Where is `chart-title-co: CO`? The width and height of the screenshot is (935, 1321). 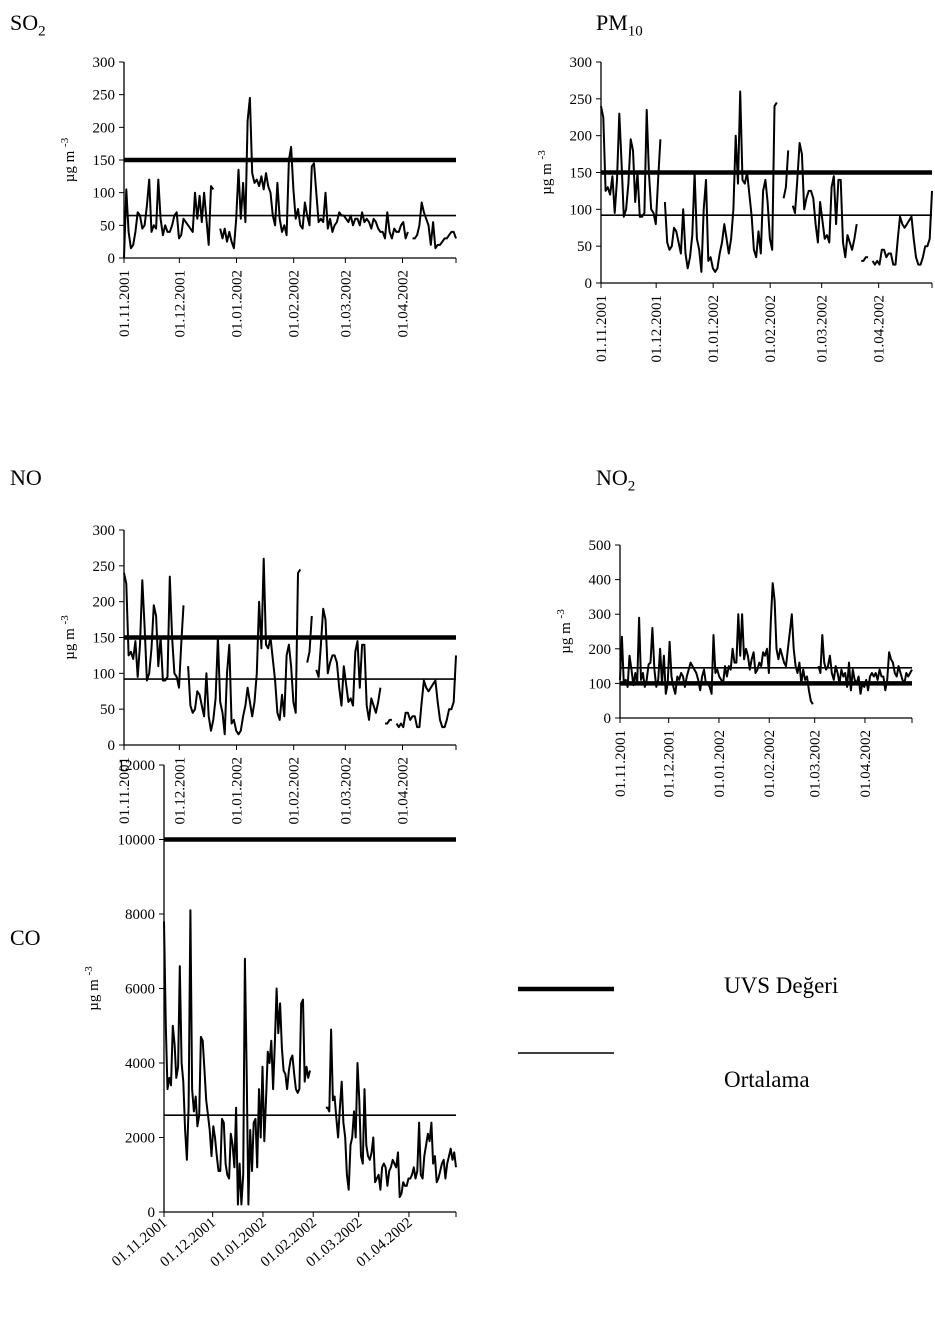 chart-title-co: CO is located at coordinates (25, 940).